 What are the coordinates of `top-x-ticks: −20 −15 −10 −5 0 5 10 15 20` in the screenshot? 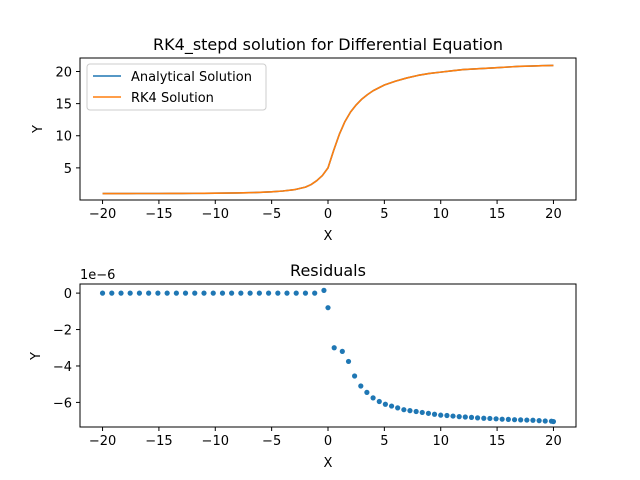 It's located at (325, 211).